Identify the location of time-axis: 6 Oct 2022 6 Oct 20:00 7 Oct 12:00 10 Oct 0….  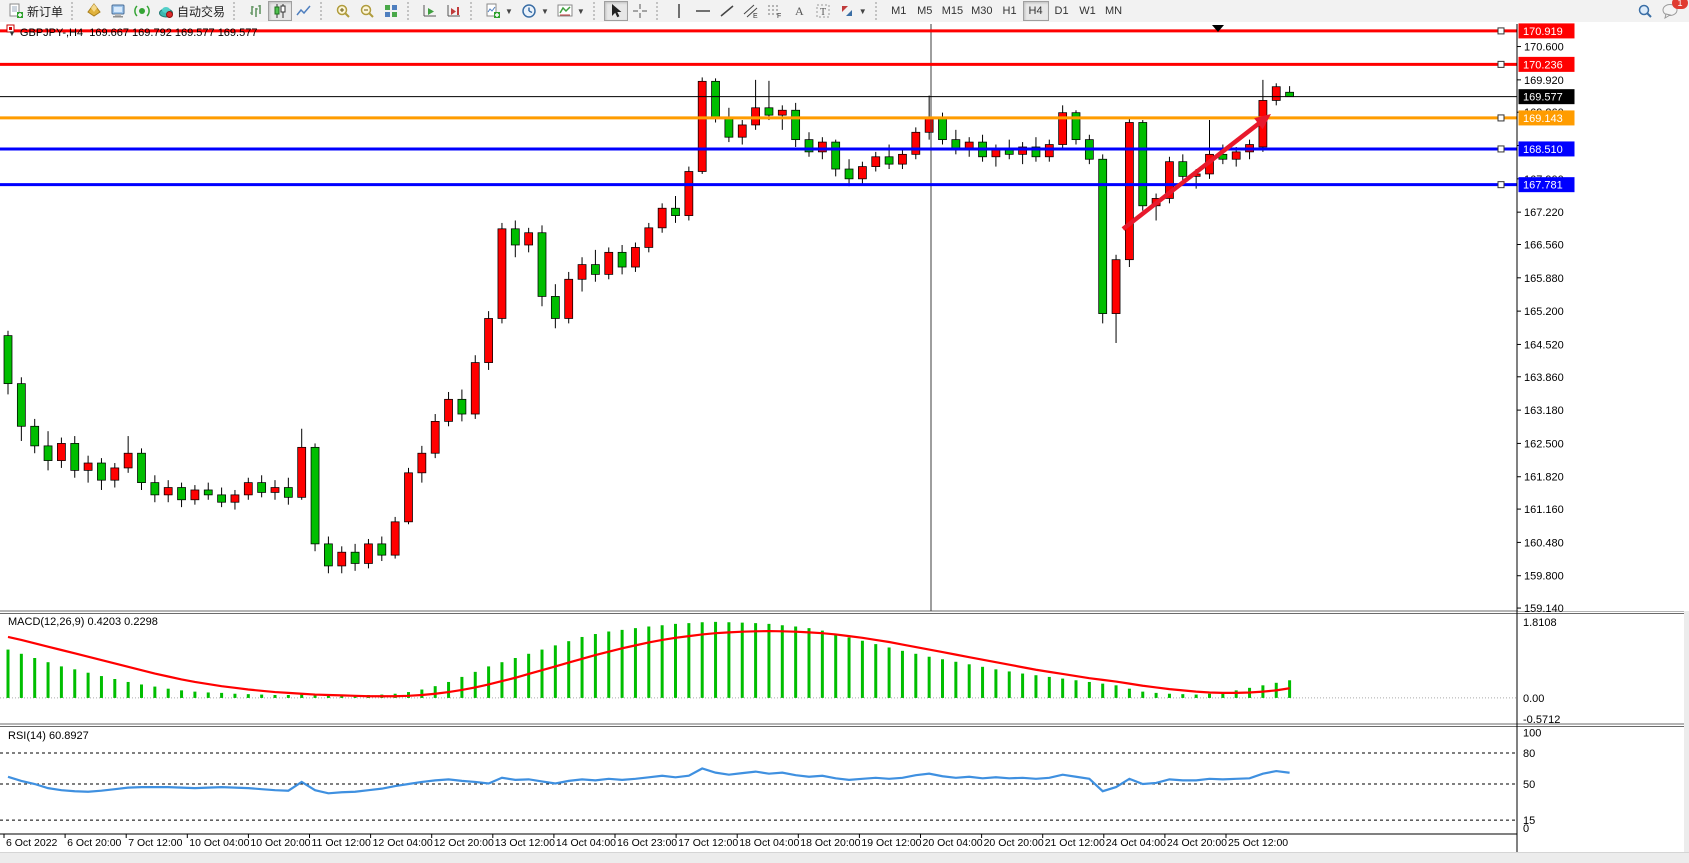
(645, 841).